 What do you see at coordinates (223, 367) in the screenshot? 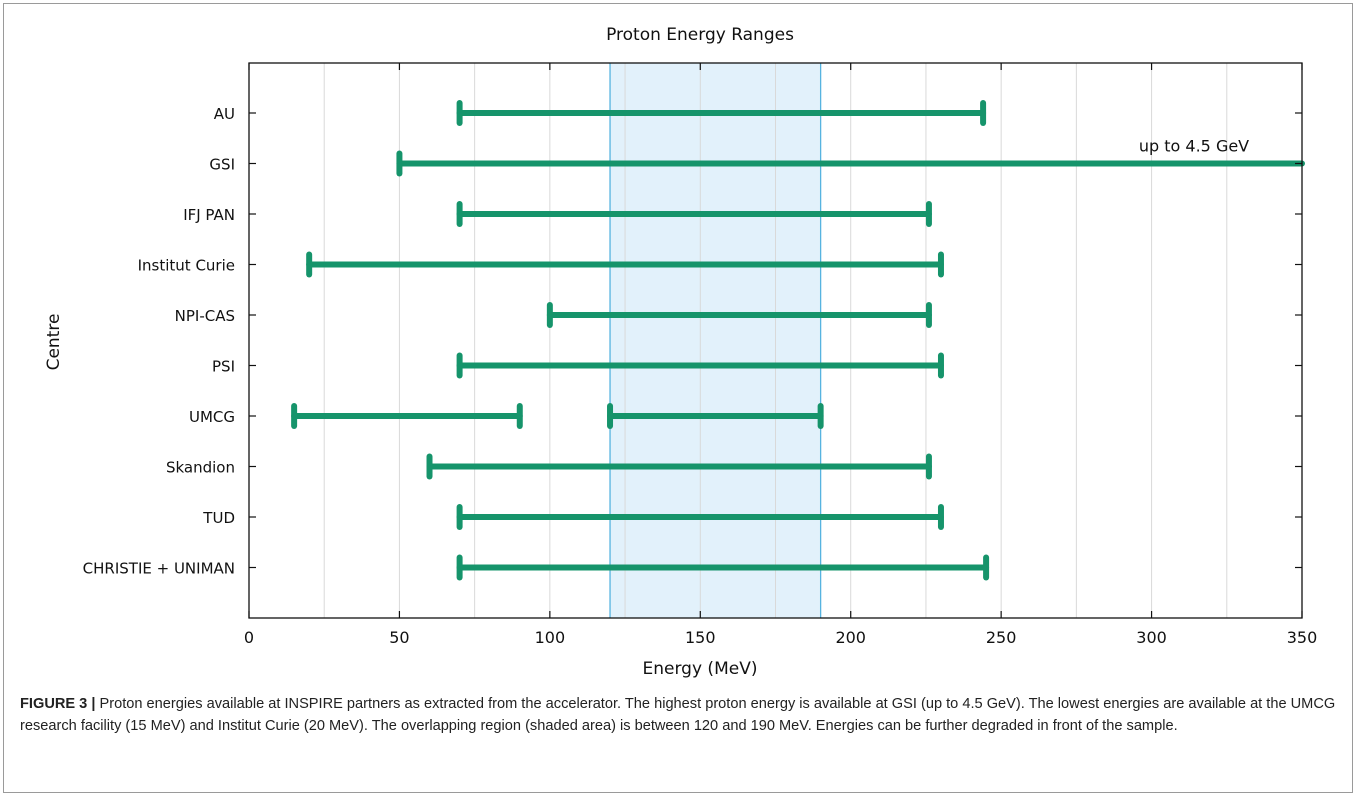
I see `y-category-label: PSI` at bounding box center [223, 367].